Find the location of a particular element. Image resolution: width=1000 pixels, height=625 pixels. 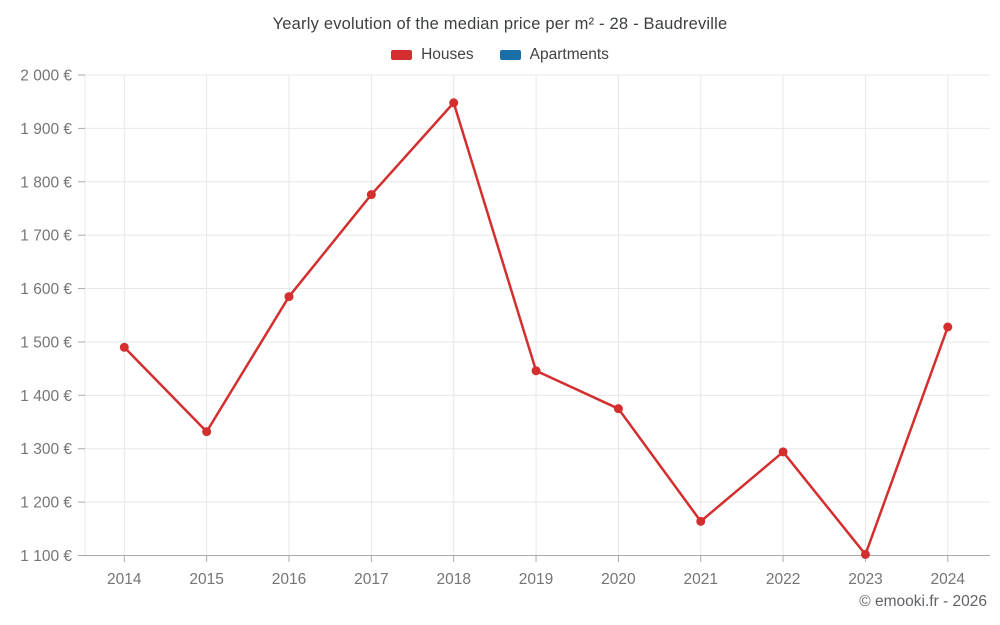

legend-label-apartments: Apartments is located at coordinates (569, 54).